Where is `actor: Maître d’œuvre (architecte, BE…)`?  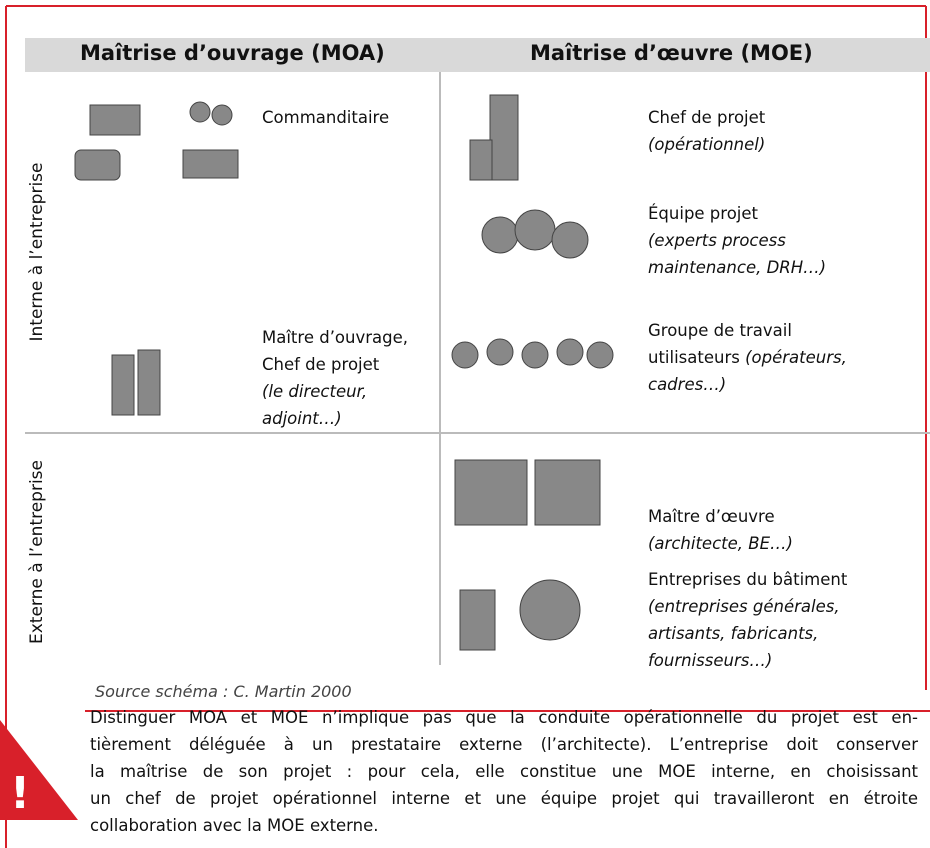
actor: Maître d’œuvre (architecte, BE…) is located at coordinates (783, 530).